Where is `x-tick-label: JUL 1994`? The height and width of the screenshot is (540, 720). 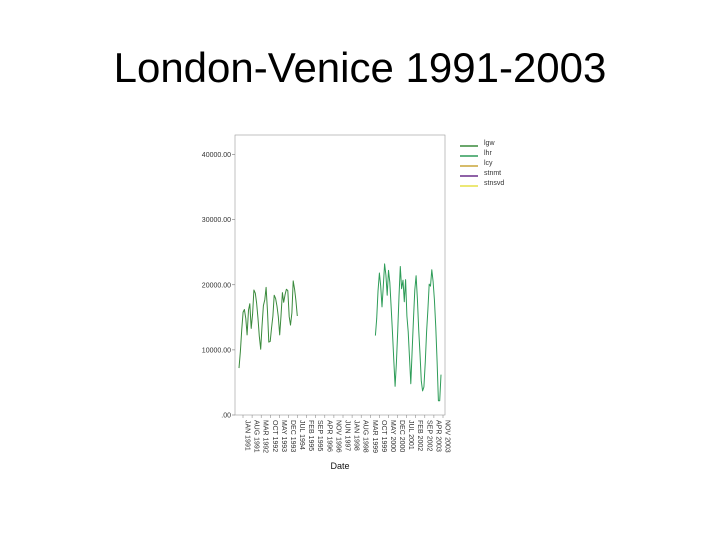 x-tick-label: JUL 1994 is located at coordinates (301, 435).